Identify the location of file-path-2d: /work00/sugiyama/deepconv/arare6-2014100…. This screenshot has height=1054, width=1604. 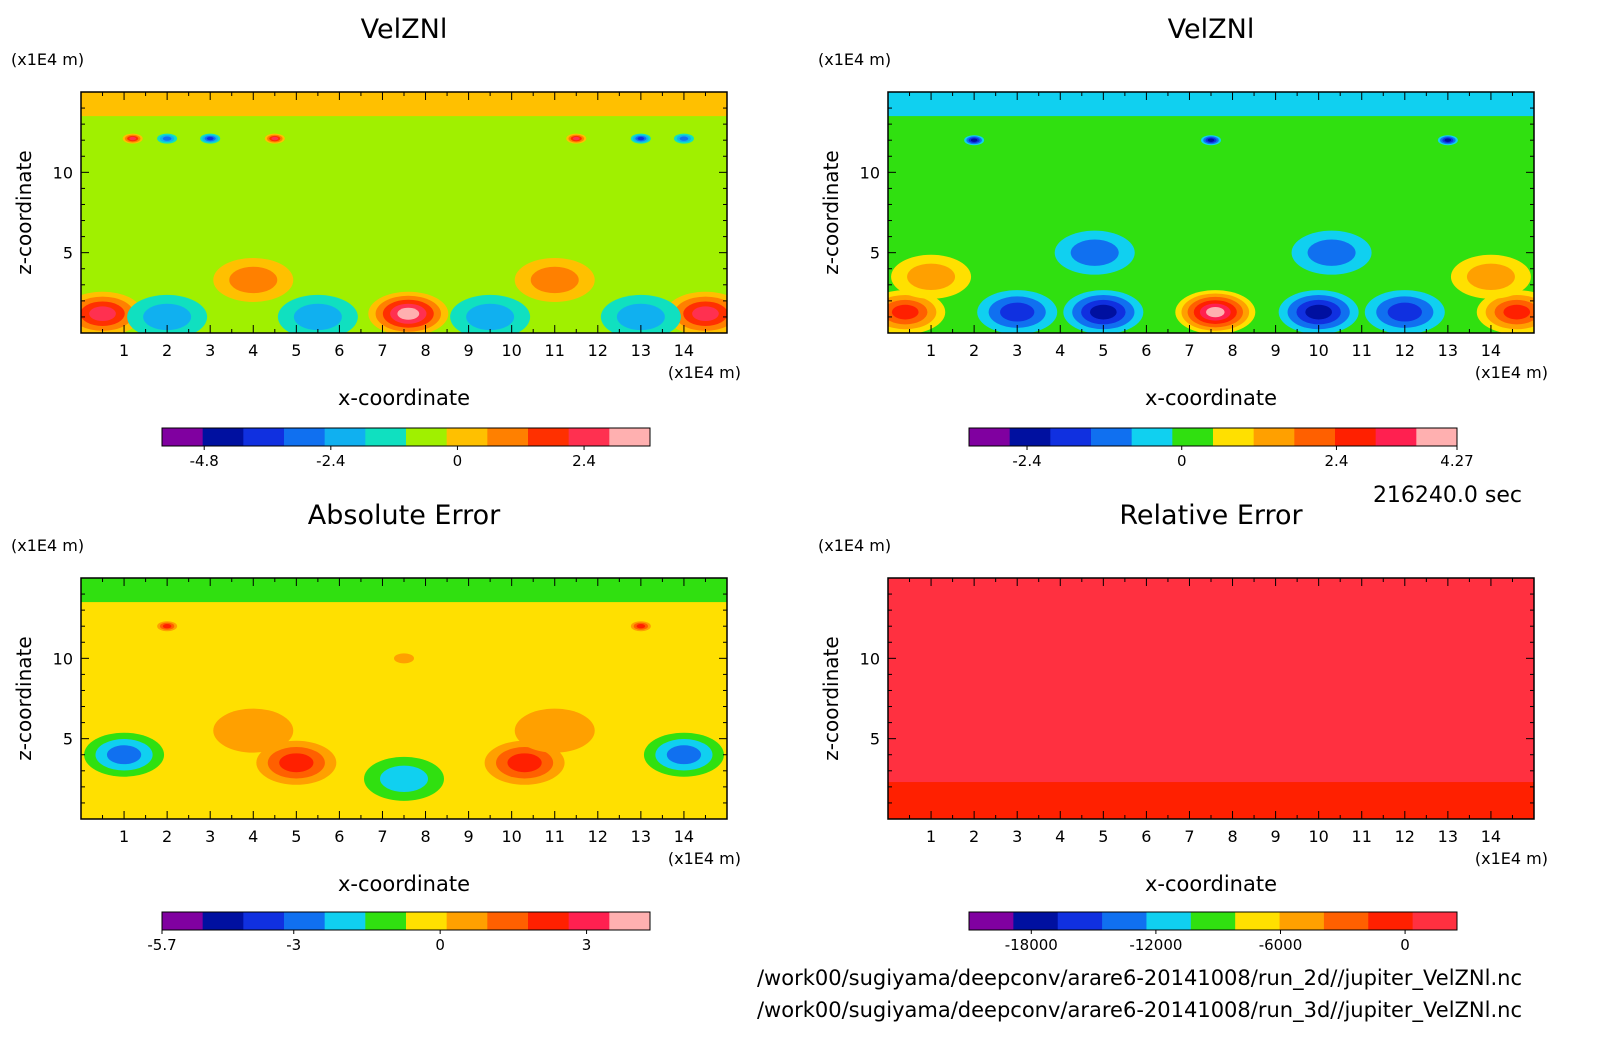
(1139, 978).